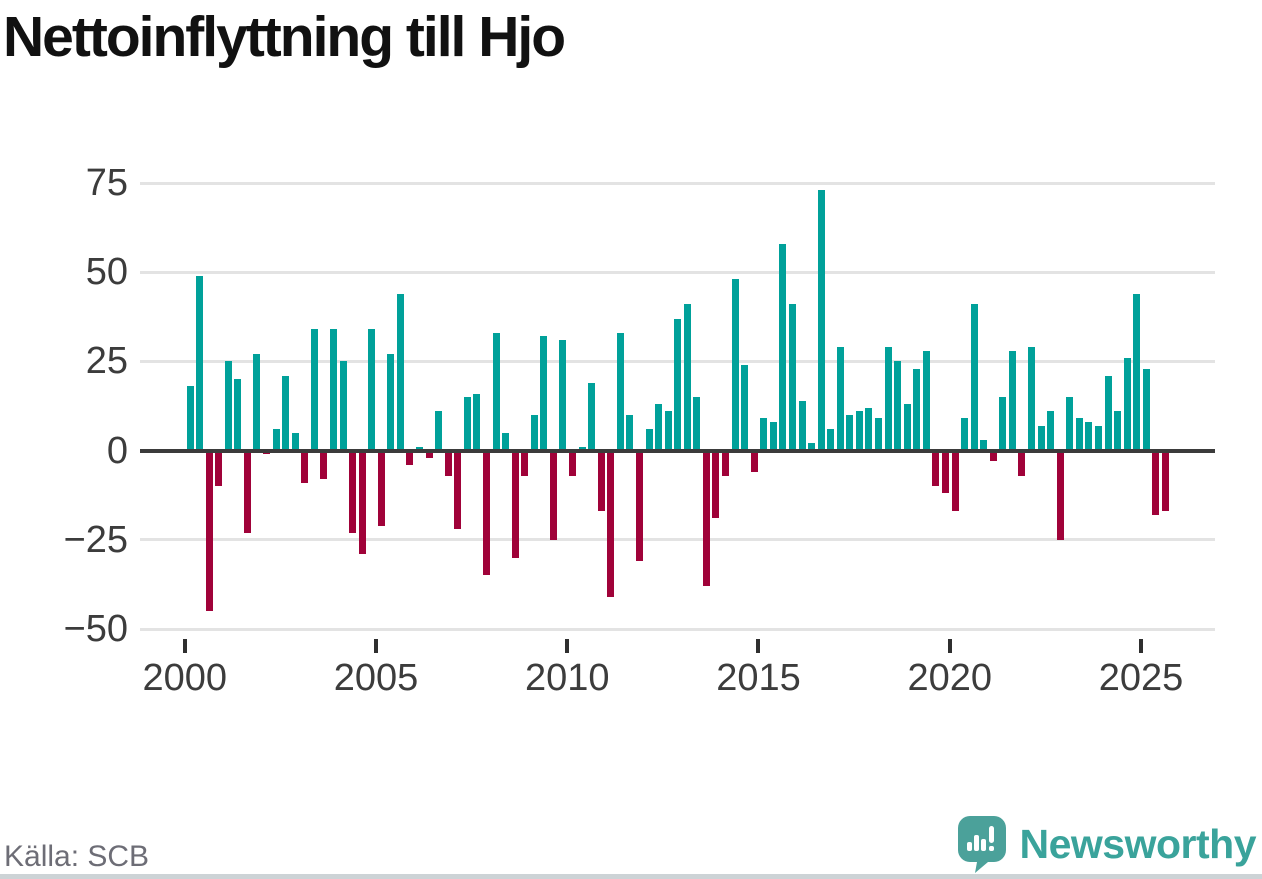  What do you see at coordinates (410, 457) in the screenshot?
I see `bar-2005Q4` at bounding box center [410, 457].